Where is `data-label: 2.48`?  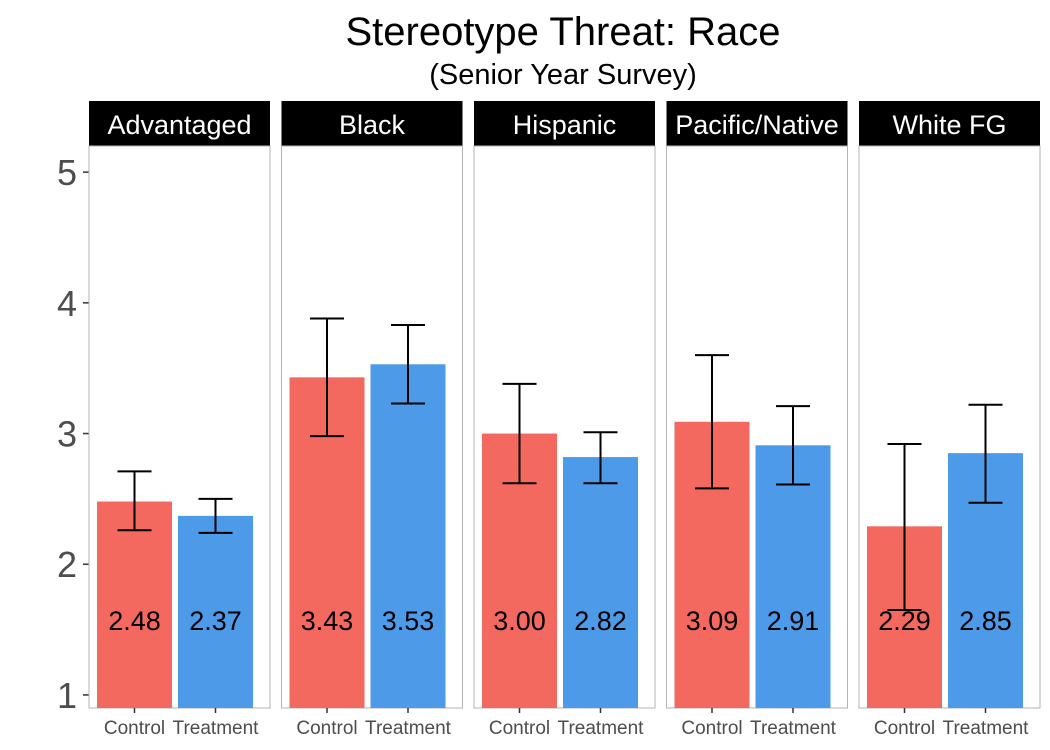
data-label: 2.48 is located at coordinates (134, 621).